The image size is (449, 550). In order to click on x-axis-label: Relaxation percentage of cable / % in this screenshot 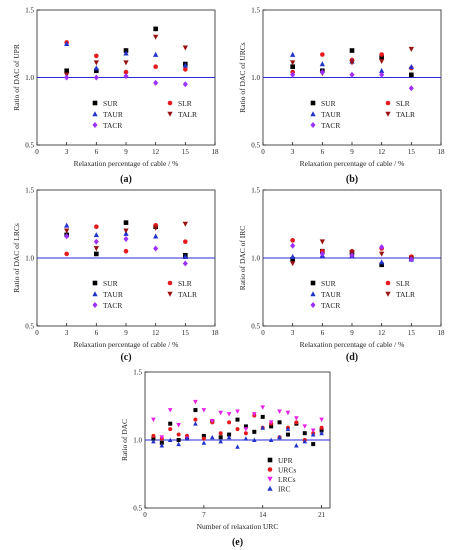, I will do `click(352, 163)`.